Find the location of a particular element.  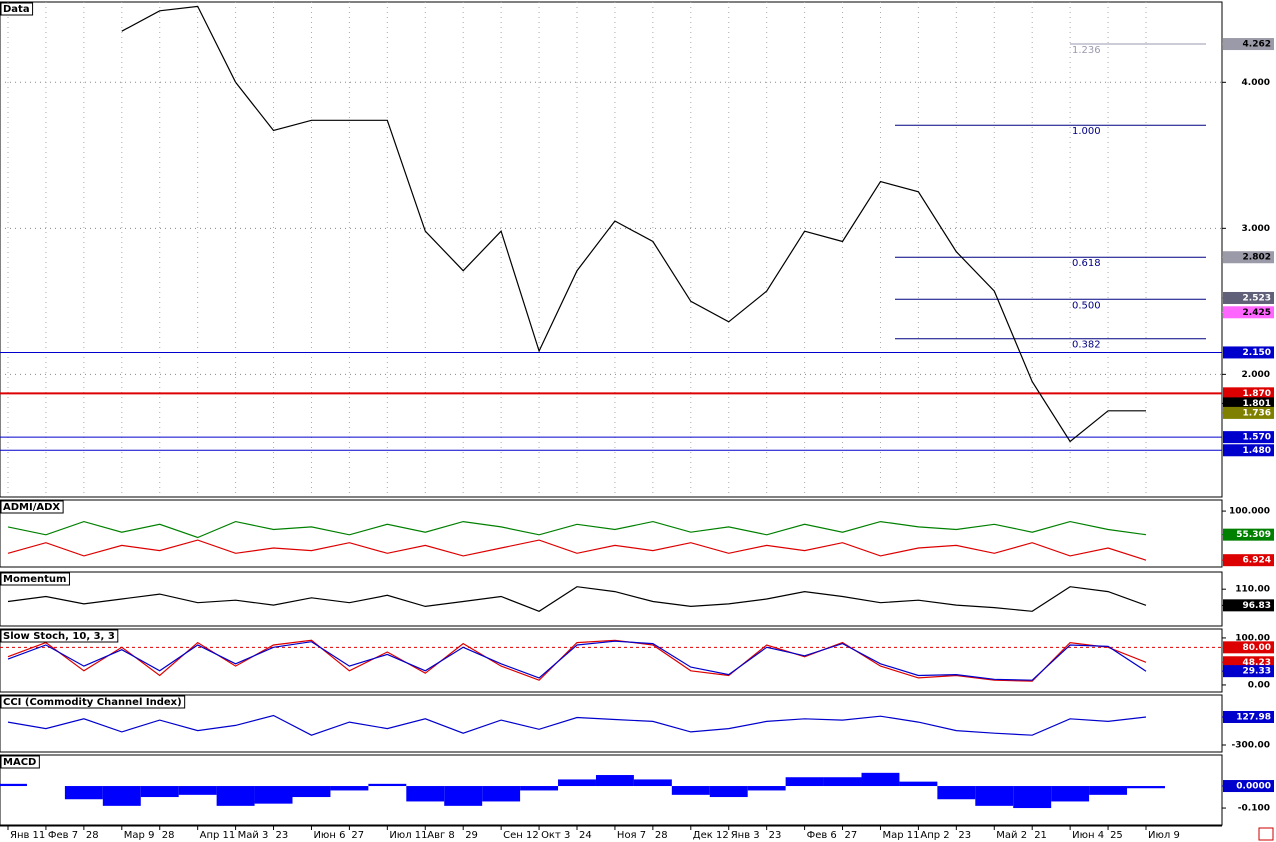

x-tick-label: Мар 11 is located at coordinates (900, 835).